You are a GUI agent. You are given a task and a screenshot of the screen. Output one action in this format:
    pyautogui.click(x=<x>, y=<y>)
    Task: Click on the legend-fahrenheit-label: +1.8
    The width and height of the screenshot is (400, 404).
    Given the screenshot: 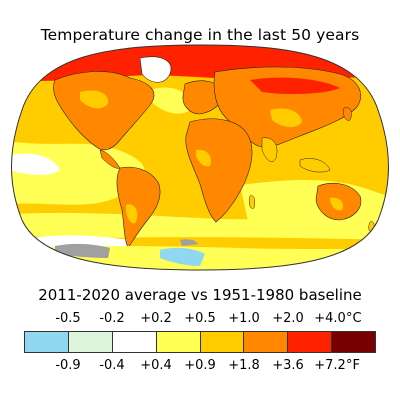 What is the action you would take?
    pyautogui.click(x=244, y=365)
    